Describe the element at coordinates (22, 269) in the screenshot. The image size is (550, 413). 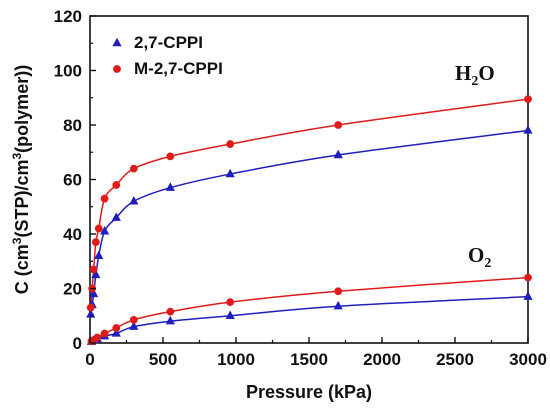
I see `y-axis-title-part: C (cm` at that location.